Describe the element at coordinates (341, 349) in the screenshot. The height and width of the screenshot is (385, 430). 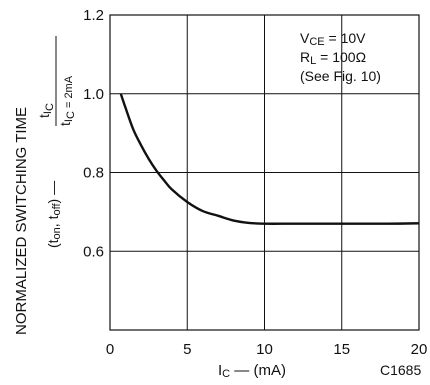
I see `x-tick-label: 15` at that location.